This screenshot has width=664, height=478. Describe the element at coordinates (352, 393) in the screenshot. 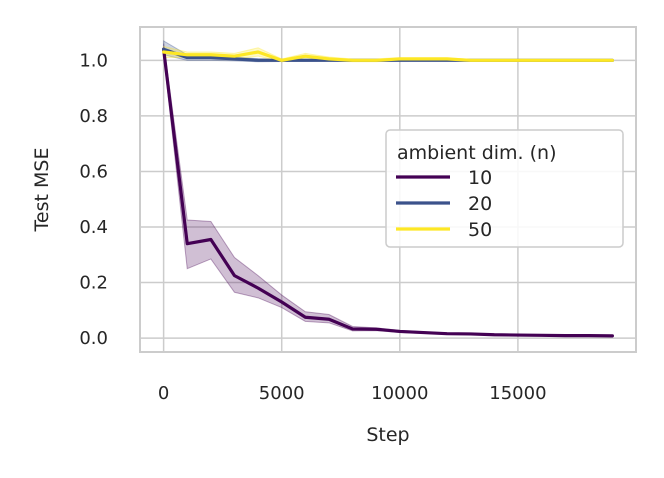

I see `x-axis-ticks: 0 5000 10000 15000` at that location.